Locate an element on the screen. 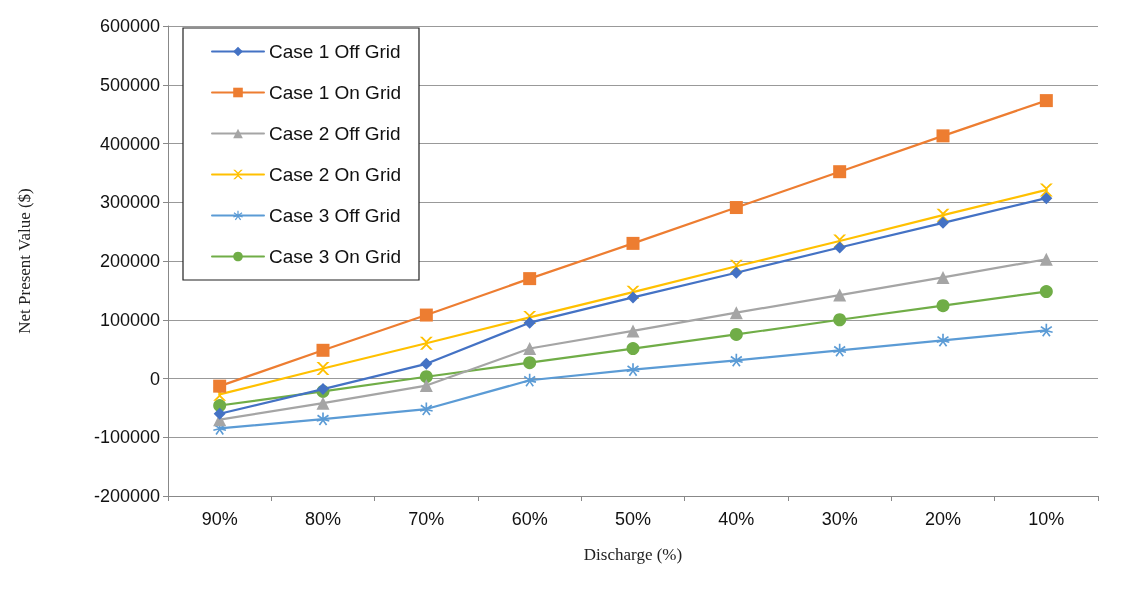 The image size is (1126, 589). legend-label: Case 3 Off Grid is located at coordinates (335, 215).